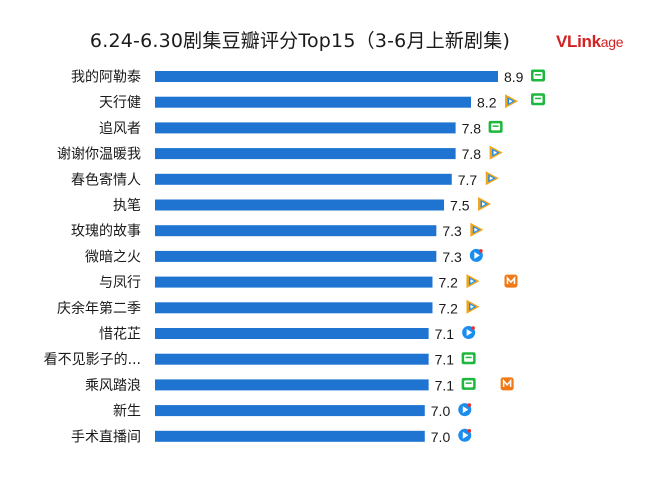 This screenshot has width=660, height=495. I want to click on vlinkage-logo: VLinkage, so click(590, 42).